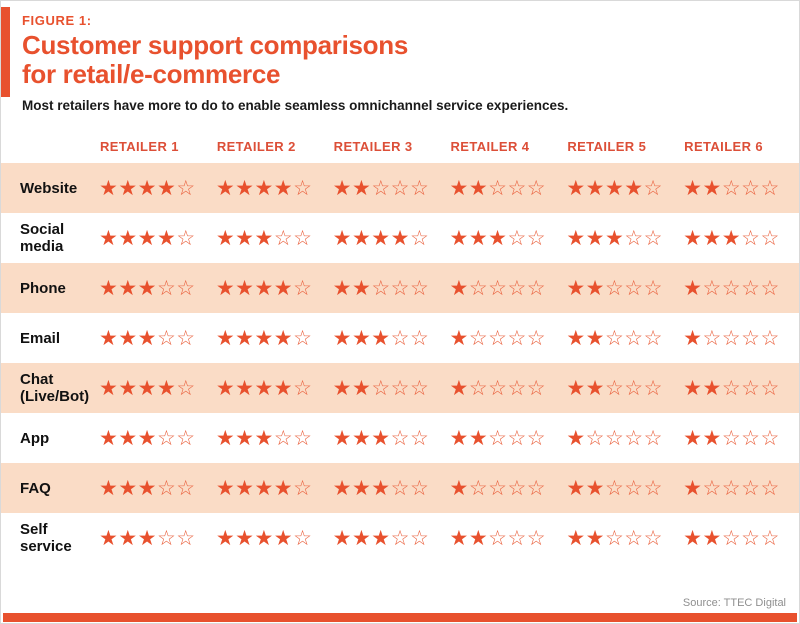  I want to click on column-header: RETAILER 1, so click(139, 146).